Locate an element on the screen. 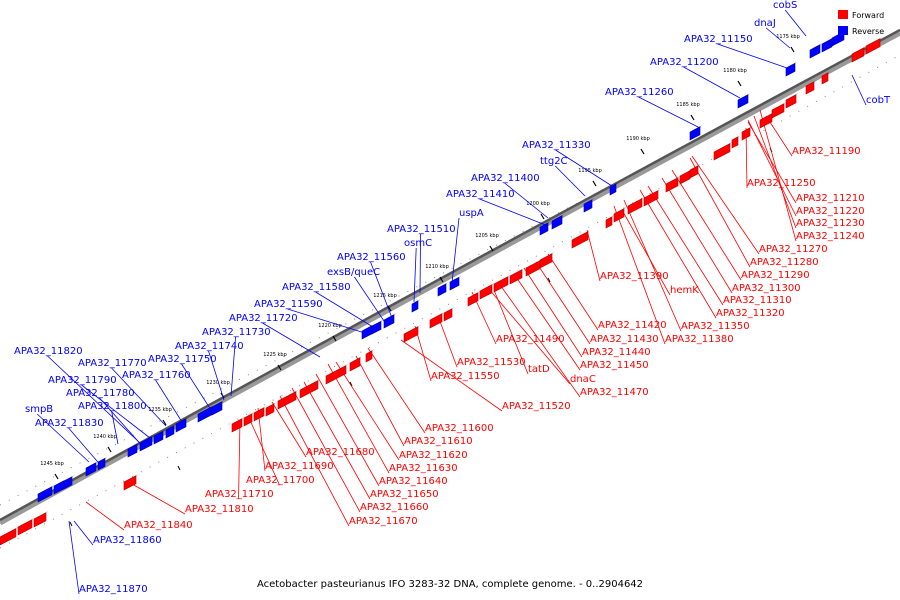 Image resolution: width=900 pixels, height=600 pixels. forward-gene-label: APA32_11490 is located at coordinates (530, 339).